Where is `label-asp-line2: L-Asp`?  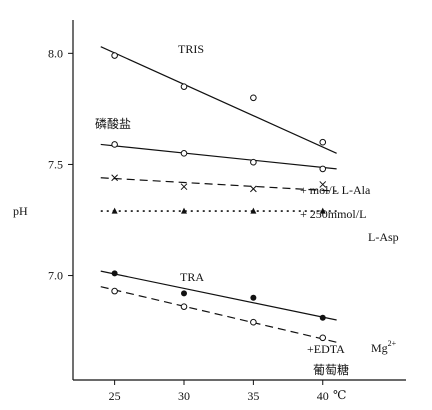 label-asp-line2: L-Asp is located at coordinates (383, 237).